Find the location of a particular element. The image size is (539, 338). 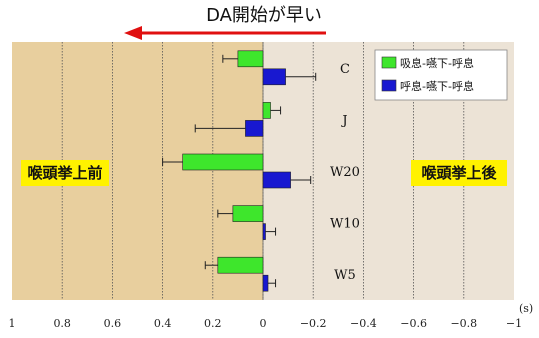

x-tick-label: 0 is located at coordinates (263, 323).